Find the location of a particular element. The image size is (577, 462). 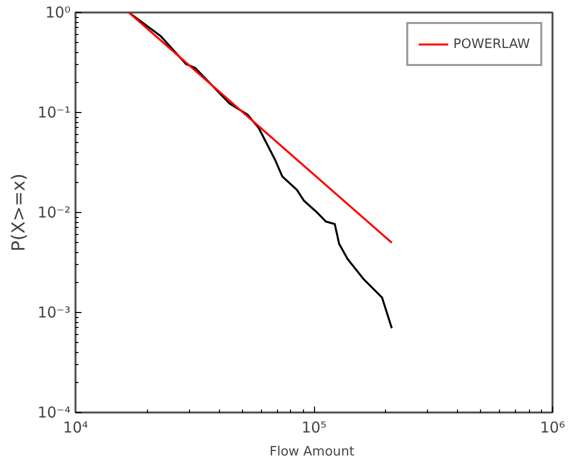

legend-label: POWERLAW is located at coordinates (491, 44).